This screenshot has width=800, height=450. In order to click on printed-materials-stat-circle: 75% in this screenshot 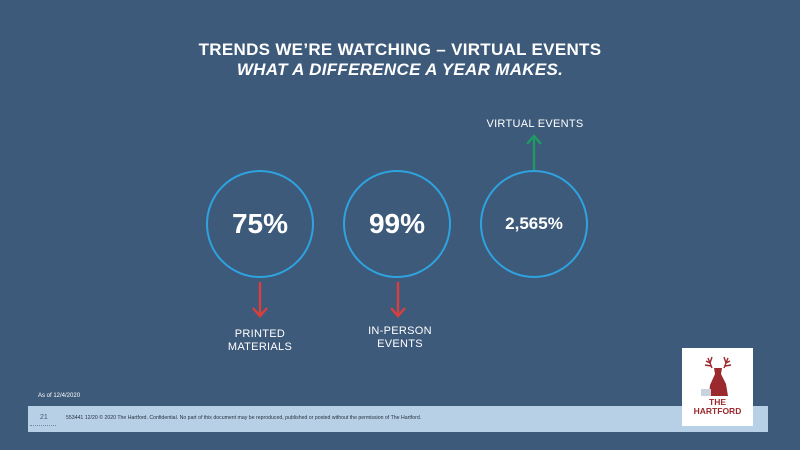, I will do `click(260, 224)`.